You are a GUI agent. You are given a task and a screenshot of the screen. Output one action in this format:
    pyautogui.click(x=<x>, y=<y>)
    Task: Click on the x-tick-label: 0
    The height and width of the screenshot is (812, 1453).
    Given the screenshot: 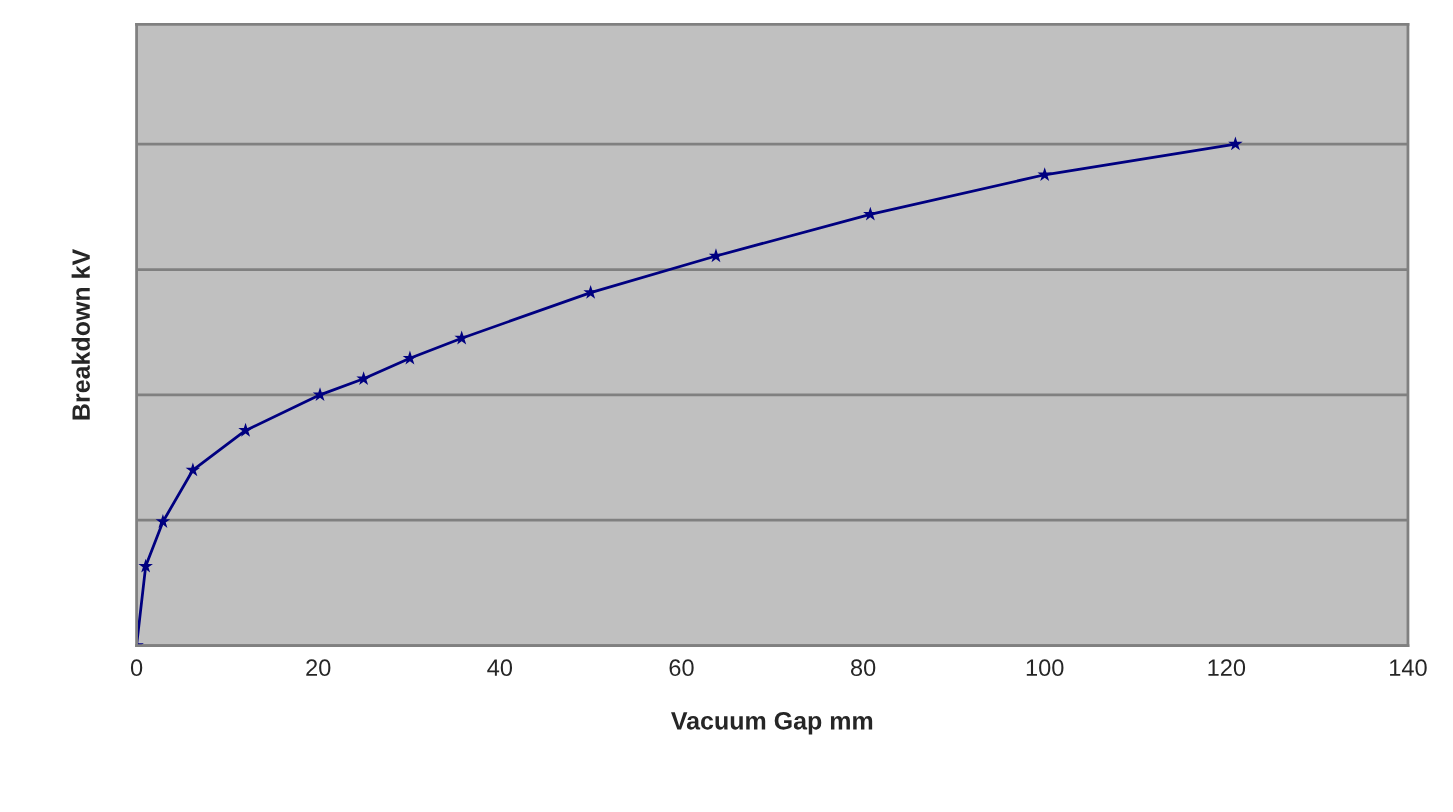 What is the action you would take?
    pyautogui.click(x=136, y=668)
    